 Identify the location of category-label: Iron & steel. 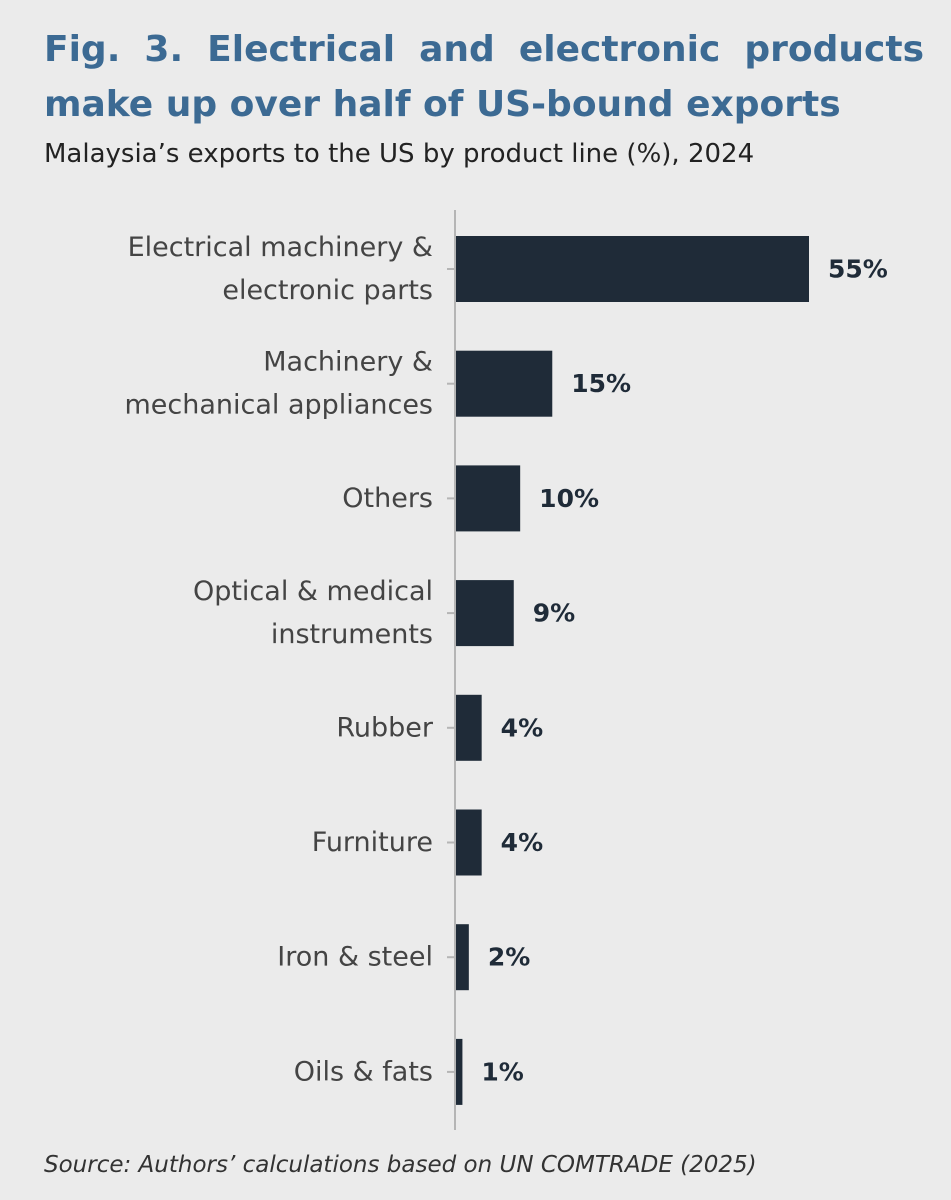
(355, 957).